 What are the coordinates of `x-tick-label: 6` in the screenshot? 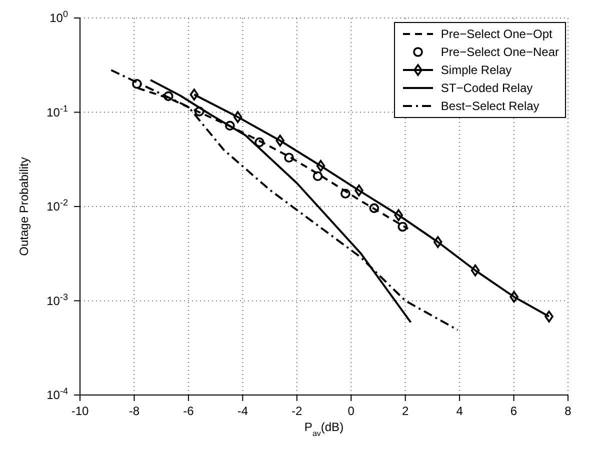 It's located at (514, 411).